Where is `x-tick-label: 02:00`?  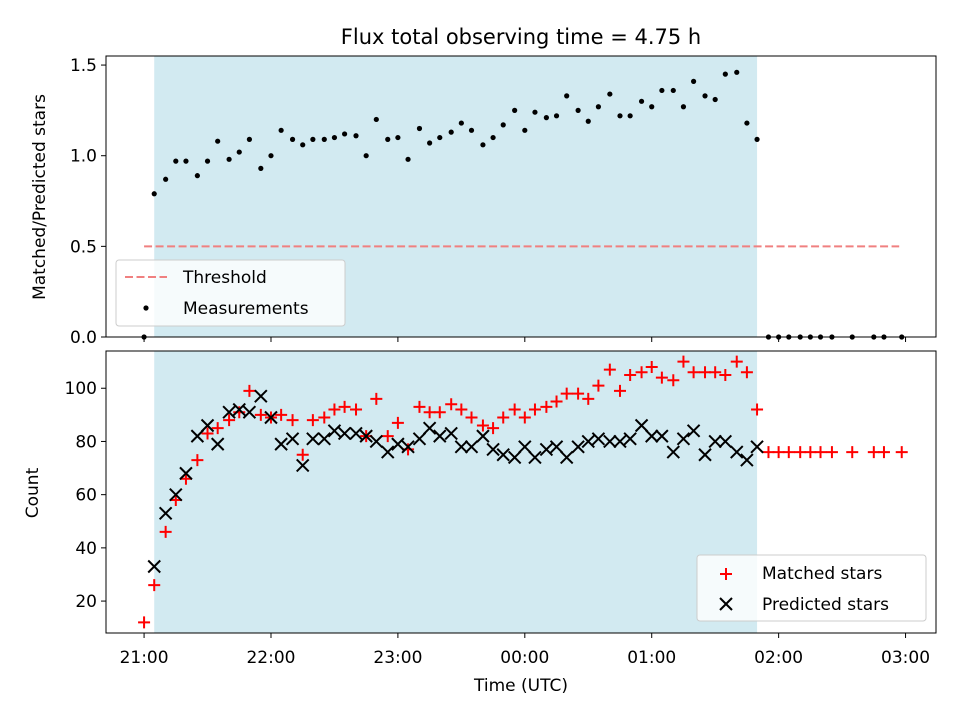
x-tick-label: 02:00 is located at coordinates (778, 658).